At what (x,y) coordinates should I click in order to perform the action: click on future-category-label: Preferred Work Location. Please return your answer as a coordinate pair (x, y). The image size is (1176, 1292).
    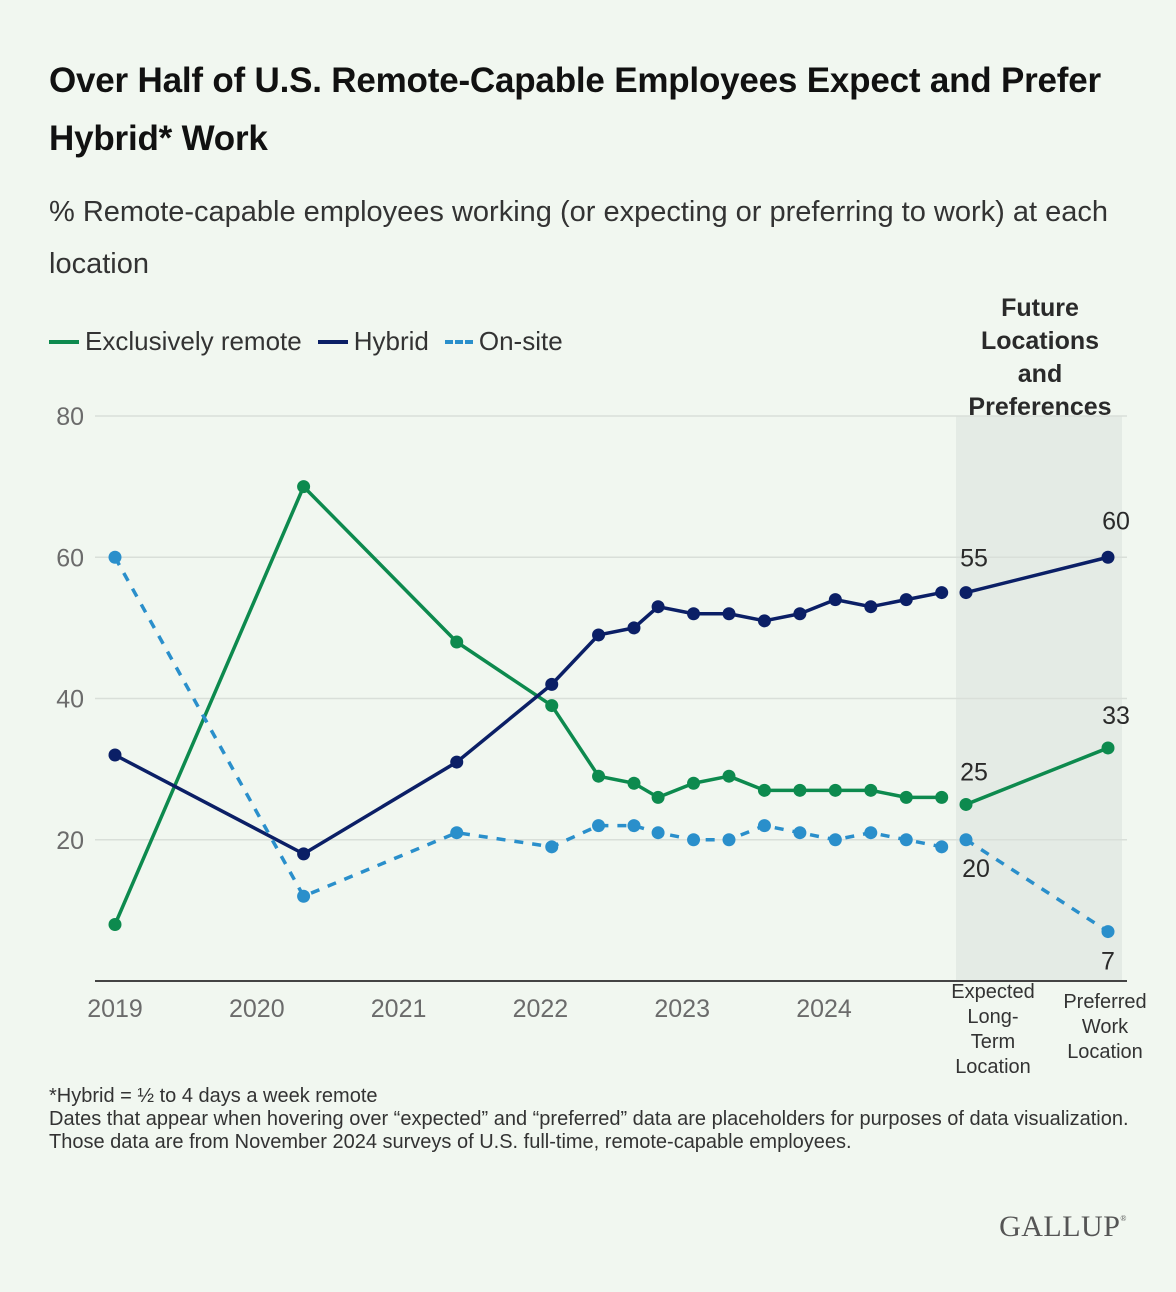
    Looking at the image, I should click on (1104, 1027).